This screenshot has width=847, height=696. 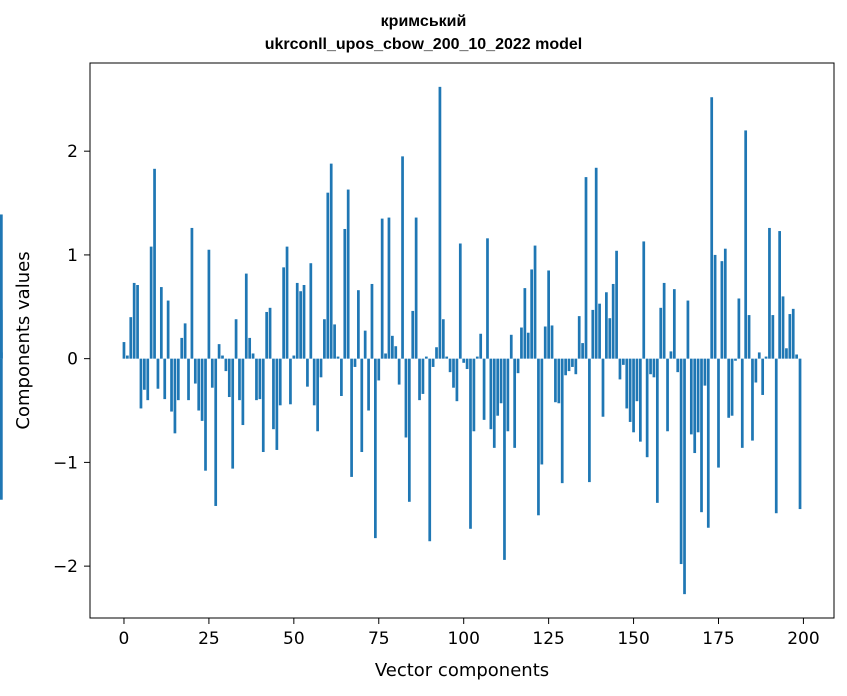 What do you see at coordinates (209, 639) in the screenshot?
I see `x-tick-label: 25` at bounding box center [209, 639].